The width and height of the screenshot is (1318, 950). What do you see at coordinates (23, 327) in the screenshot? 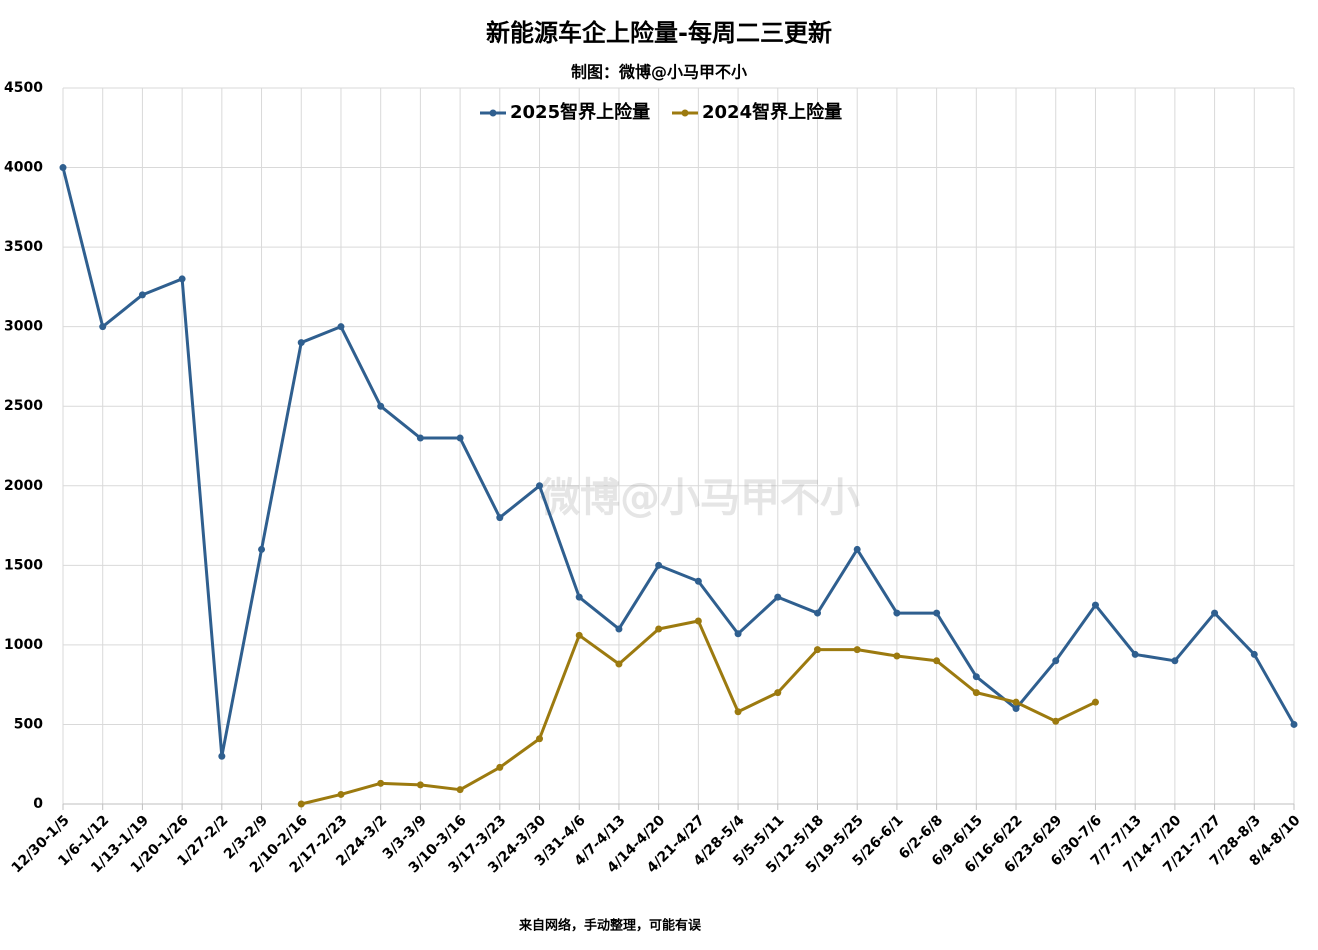
I see `y-tick-label: 3000` at bounding box center [23, 327].